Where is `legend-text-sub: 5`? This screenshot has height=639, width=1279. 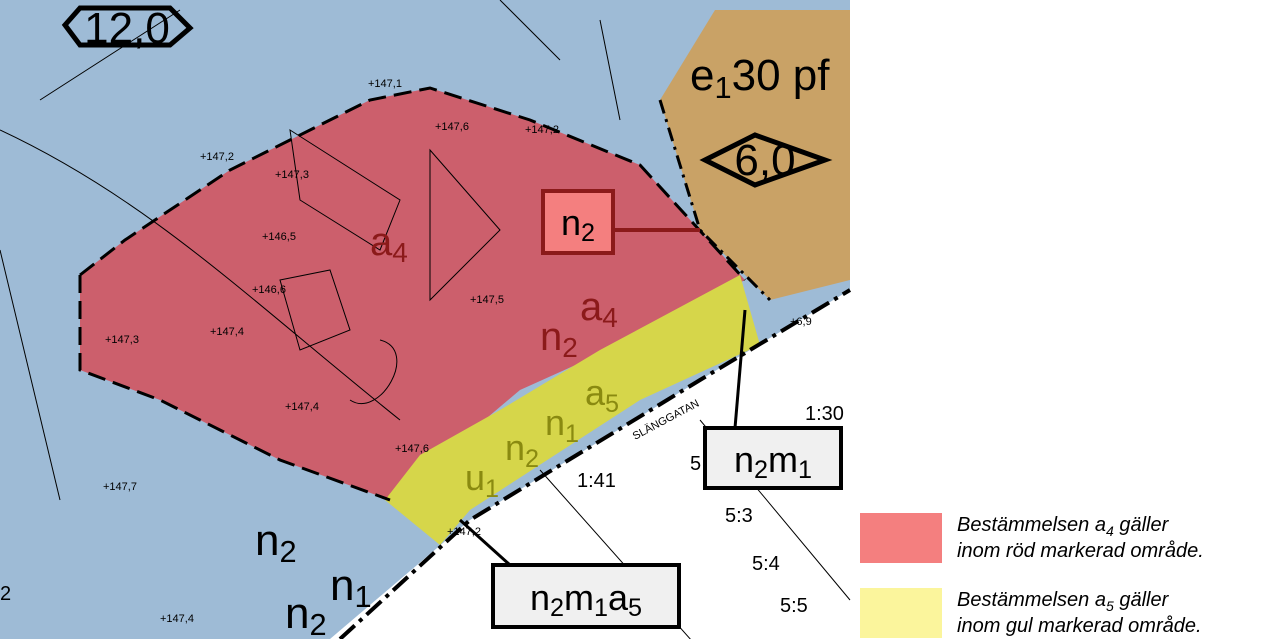
legend-text-sub: 5 is located at coordinates (1110, 606).